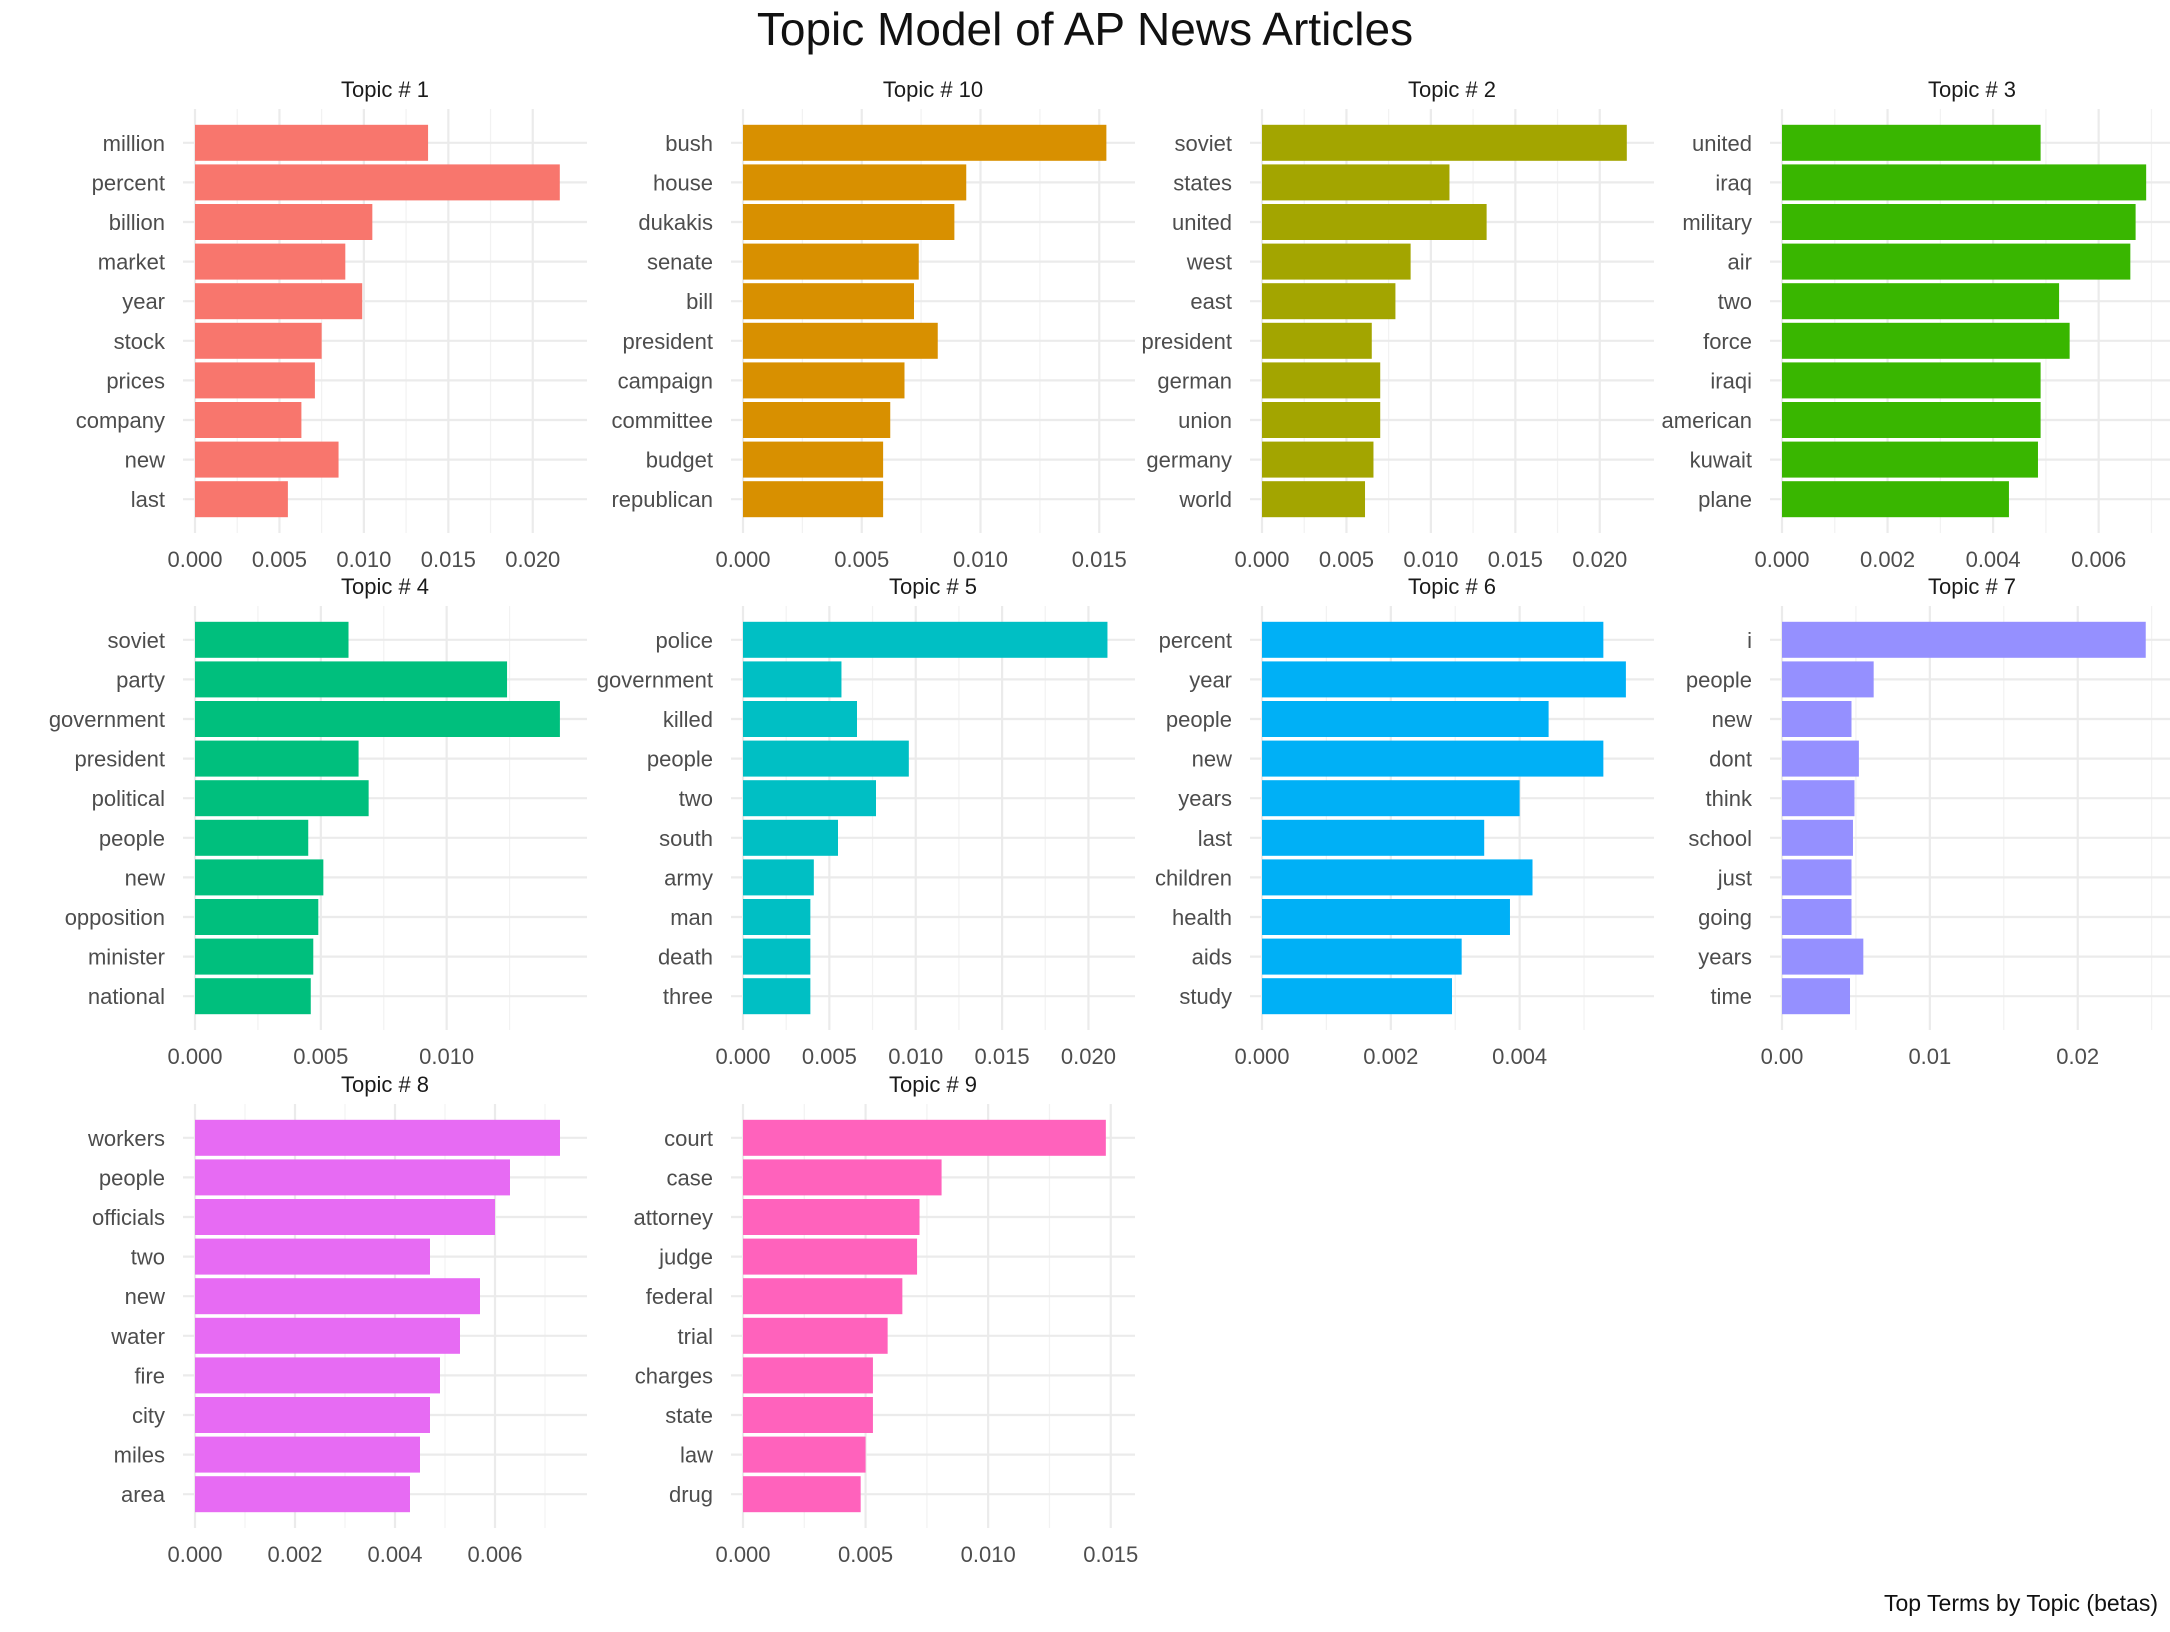 This screenshot has width=2170, height=1632. I want to click on term-label: children, so click(1193, 877).